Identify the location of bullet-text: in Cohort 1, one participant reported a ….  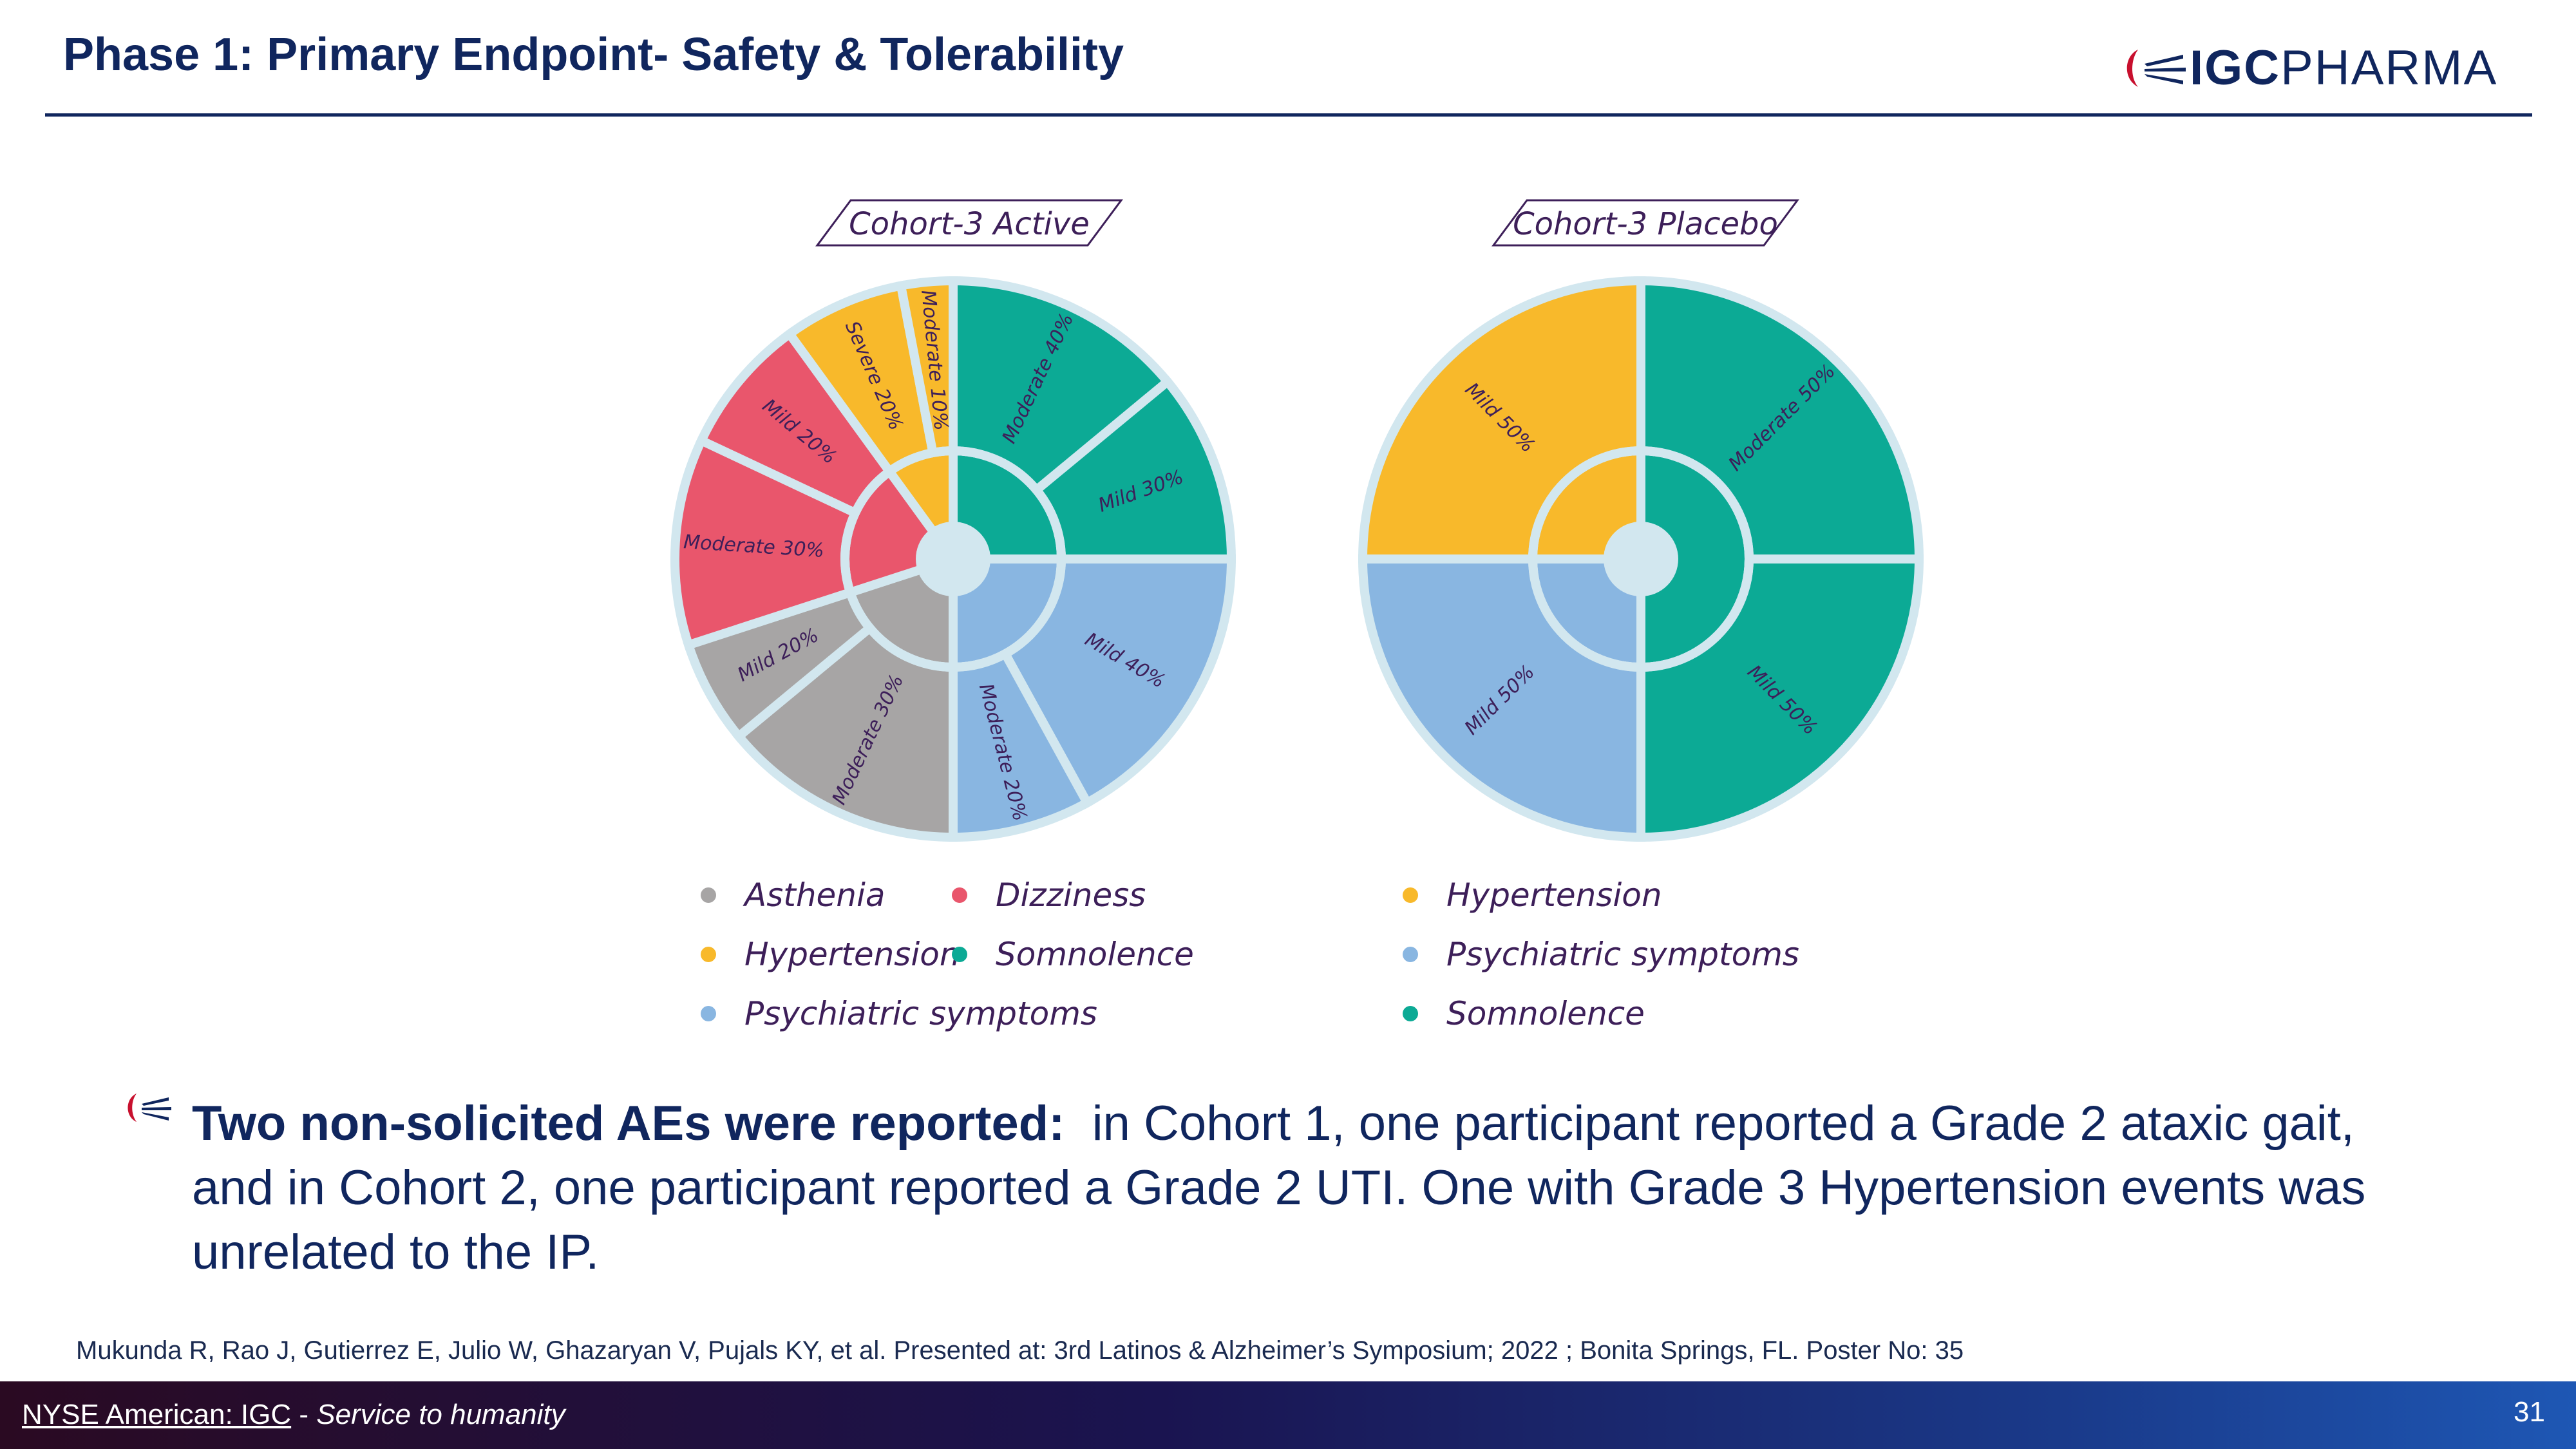
(1279, 1188).